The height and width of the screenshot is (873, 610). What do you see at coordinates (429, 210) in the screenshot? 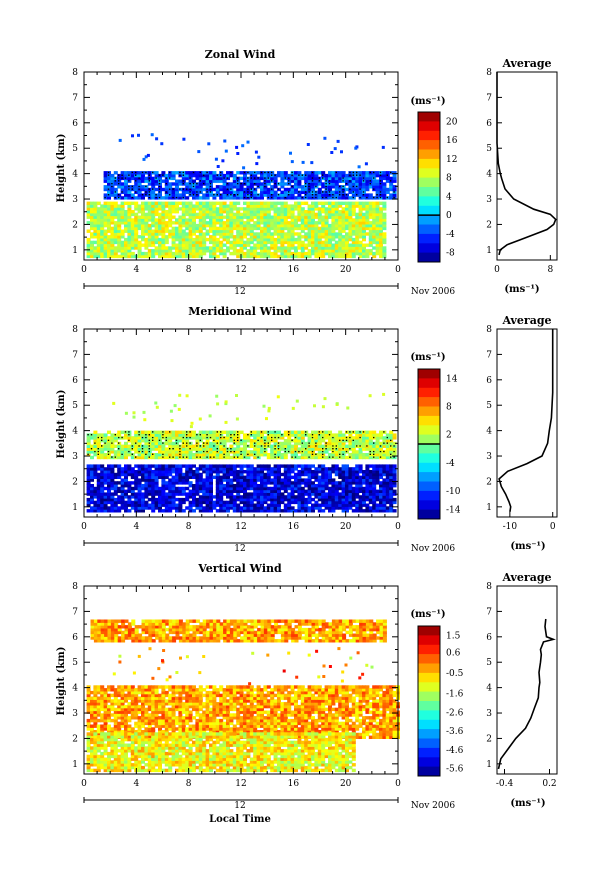
I see `colorbar-swatch` at bounding box center [429, 210].